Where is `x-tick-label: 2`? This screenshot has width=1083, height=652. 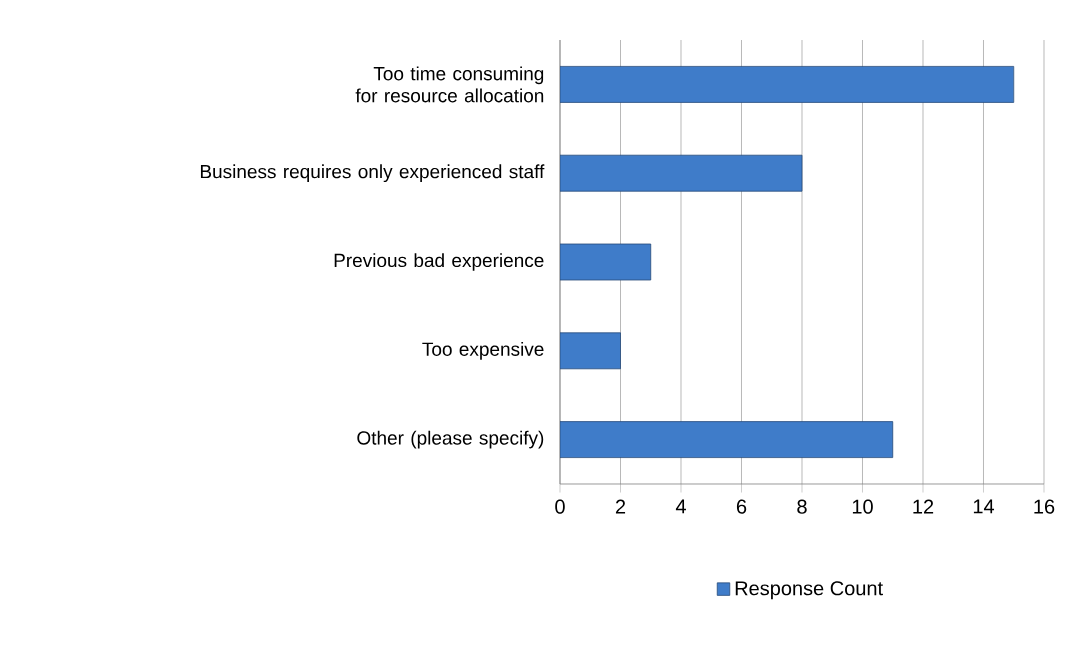 x-tick-label: 2 is located at coordinates (620, 506).